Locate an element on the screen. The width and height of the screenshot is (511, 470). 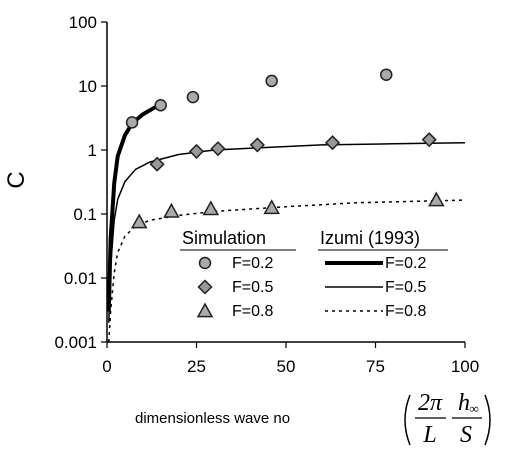
x-tick-label: 50 is located at coordinates (286, 366).